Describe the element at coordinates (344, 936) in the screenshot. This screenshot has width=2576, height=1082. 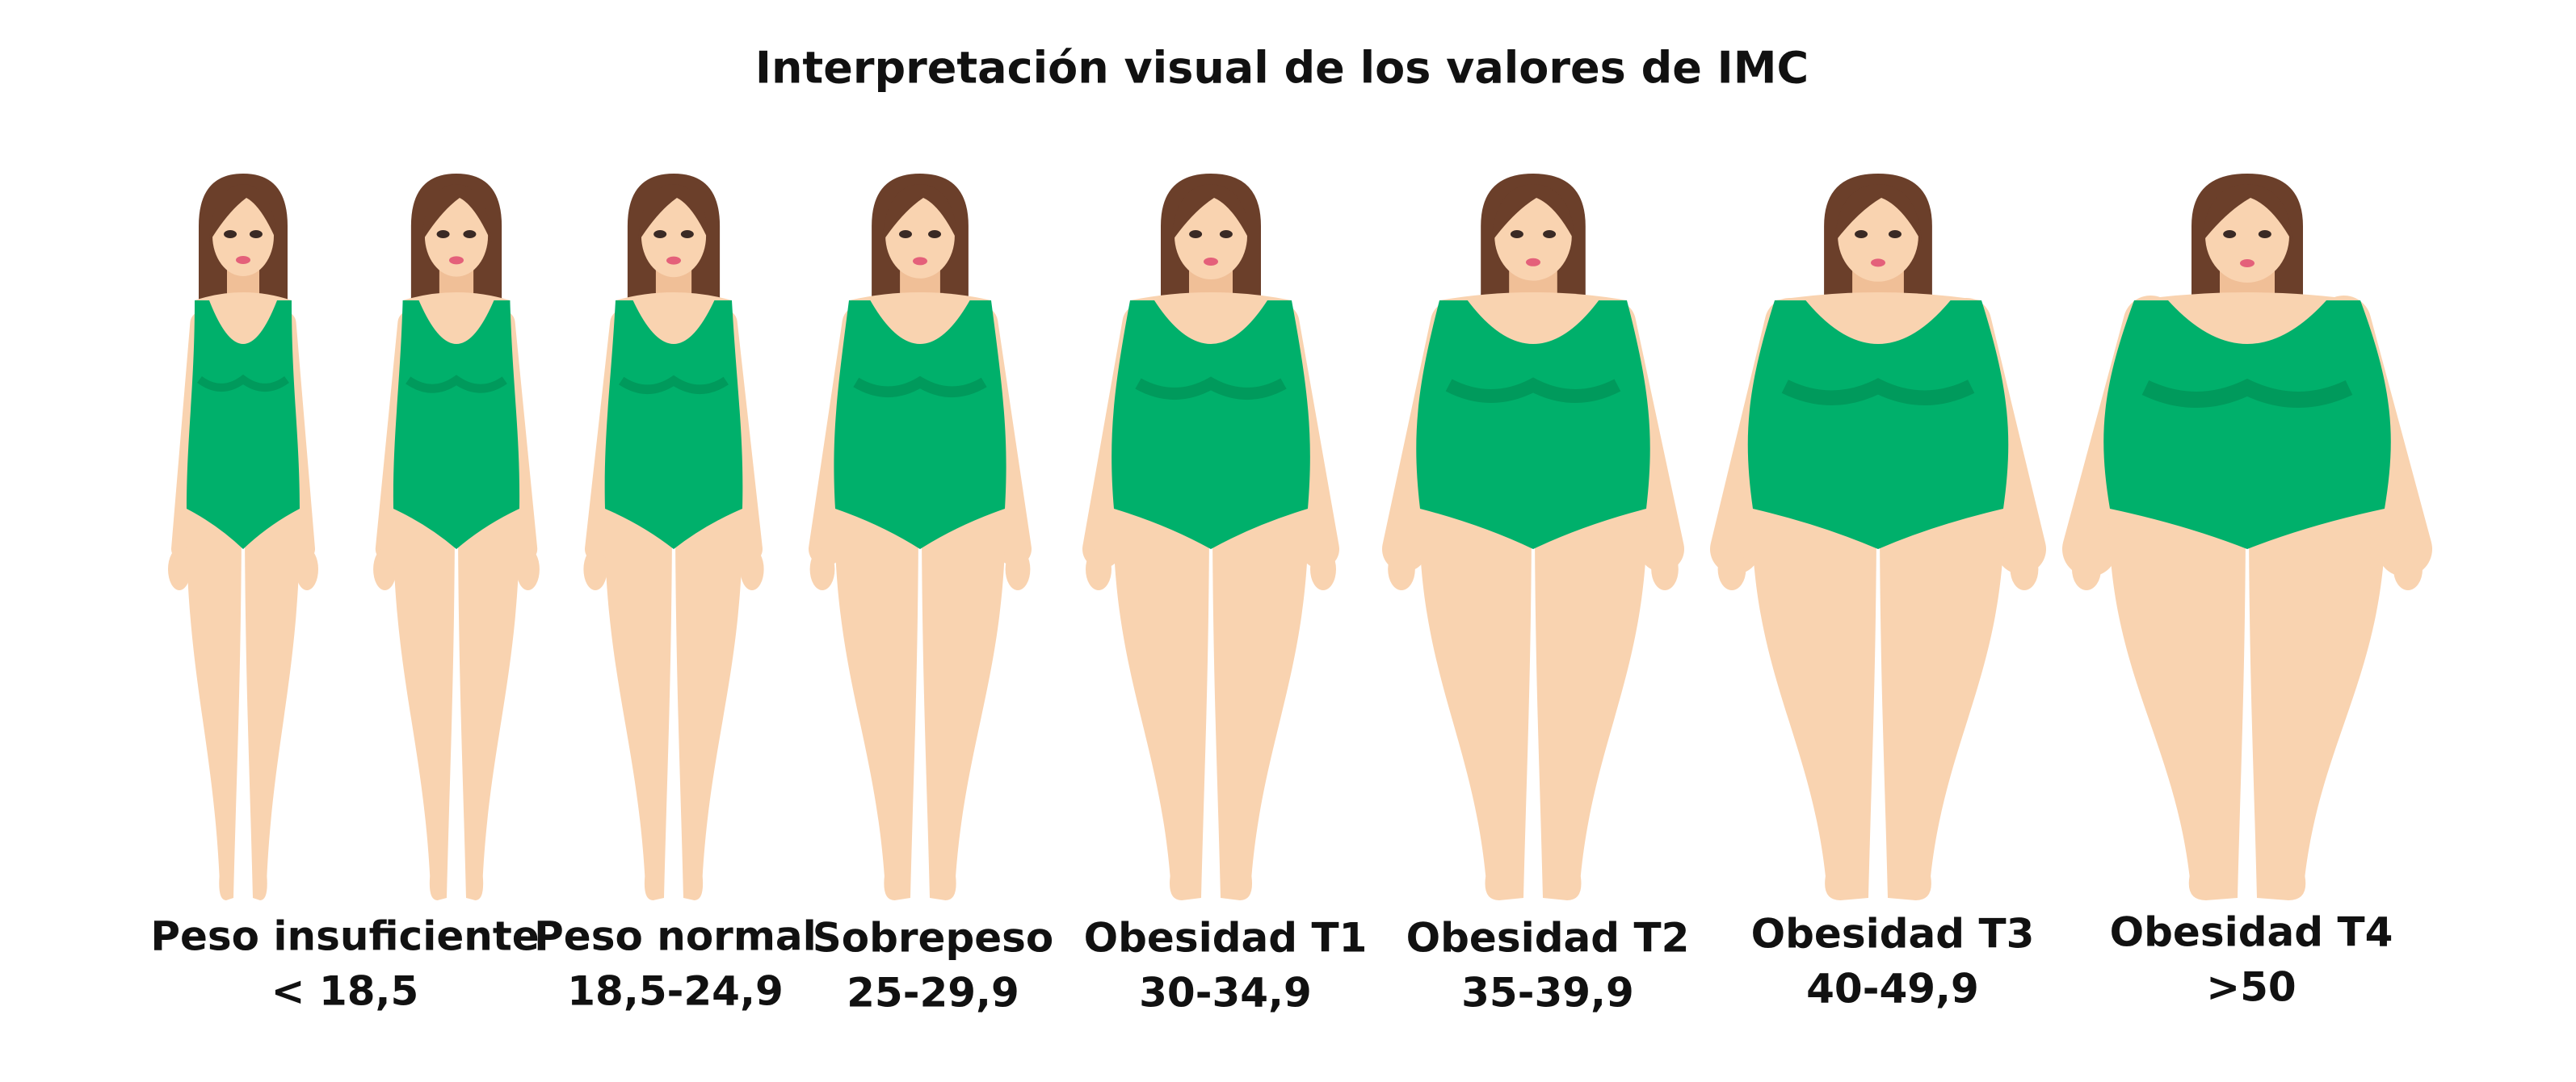
I see `category-name: Peso insuficiente` at that location.